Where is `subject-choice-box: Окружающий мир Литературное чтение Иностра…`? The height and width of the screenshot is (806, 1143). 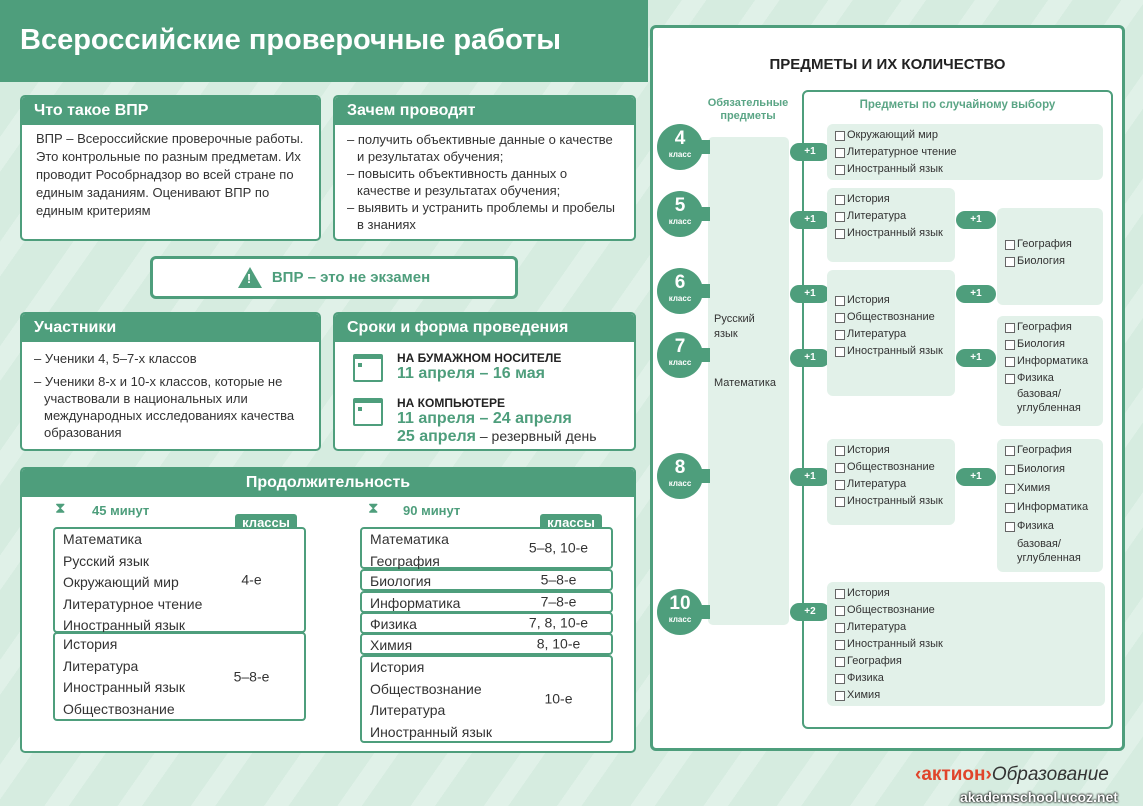
subject-choice-box: Окружающий мир Литературное чтение Иностра… is located at coordinates (965, 152).